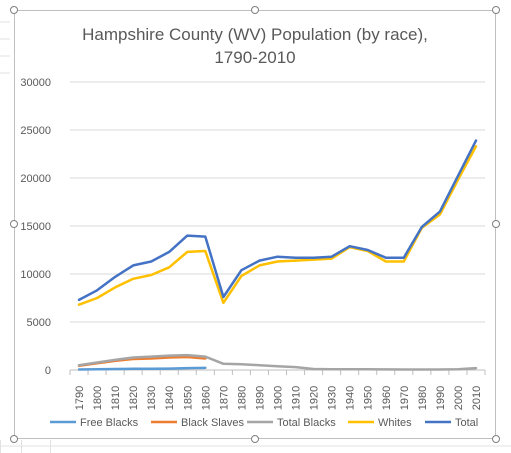 The width and height of the screenshot is (511, 453). I want to click on y-tick-label: 5000, so click(39, 323).